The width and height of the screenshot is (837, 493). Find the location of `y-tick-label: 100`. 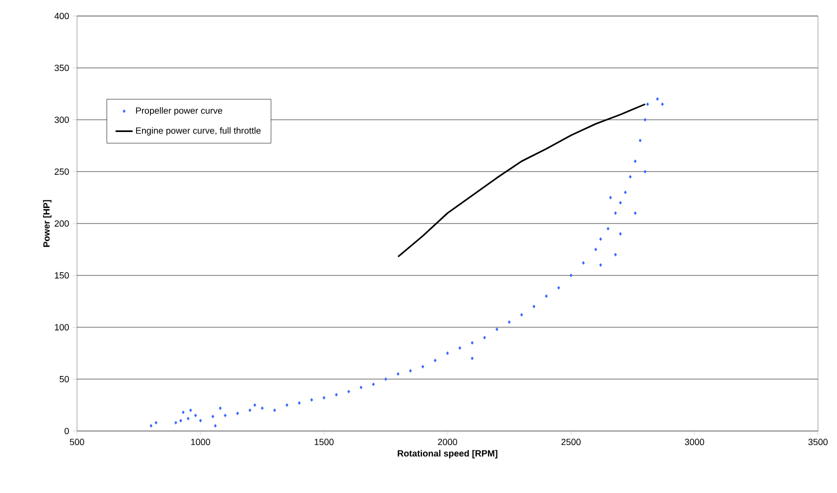

y-tick-label: 100 is located at coordinates (61, 327).